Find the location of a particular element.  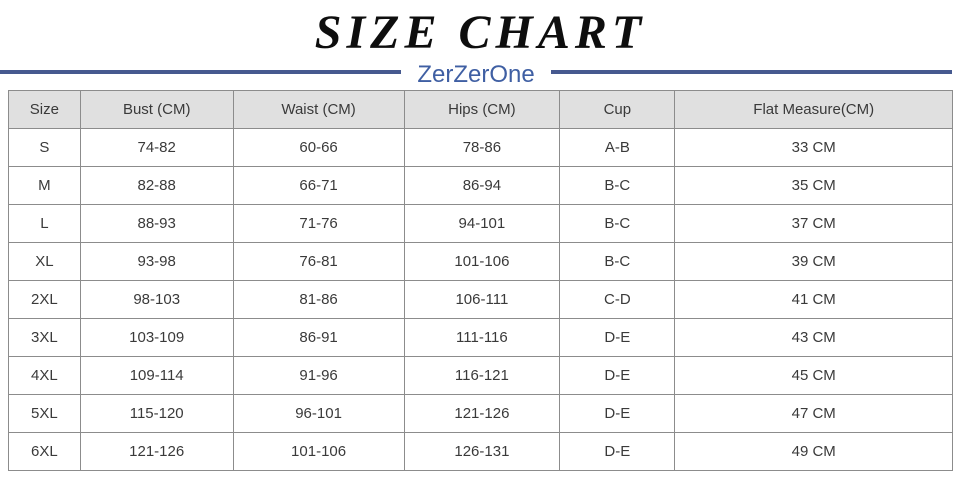

column-header: Flat Measure(CM) is located at coordinates (813, 109).